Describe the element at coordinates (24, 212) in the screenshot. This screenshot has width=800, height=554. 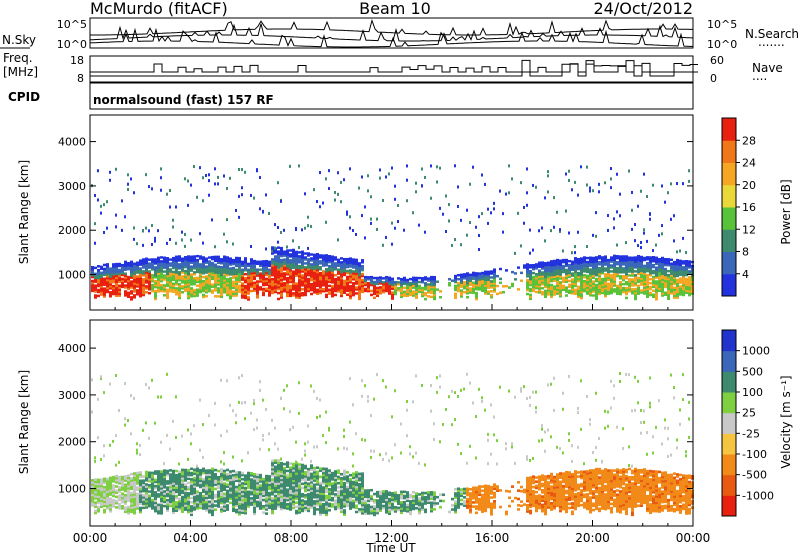
I see `power-y-axis-label: Slant Range [km]` at that location.